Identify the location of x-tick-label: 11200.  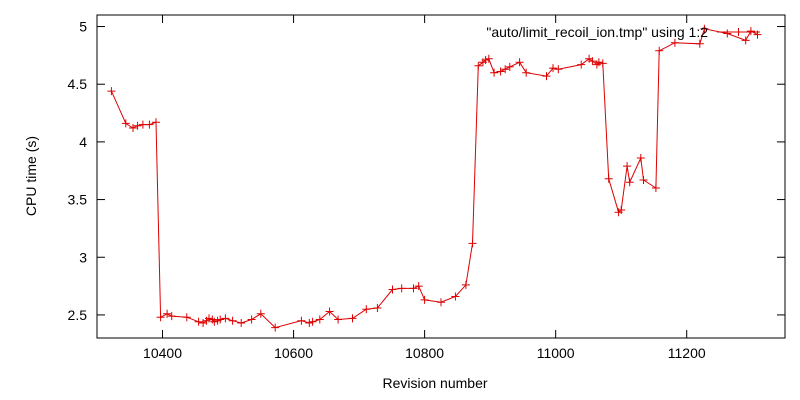
(687, 353).